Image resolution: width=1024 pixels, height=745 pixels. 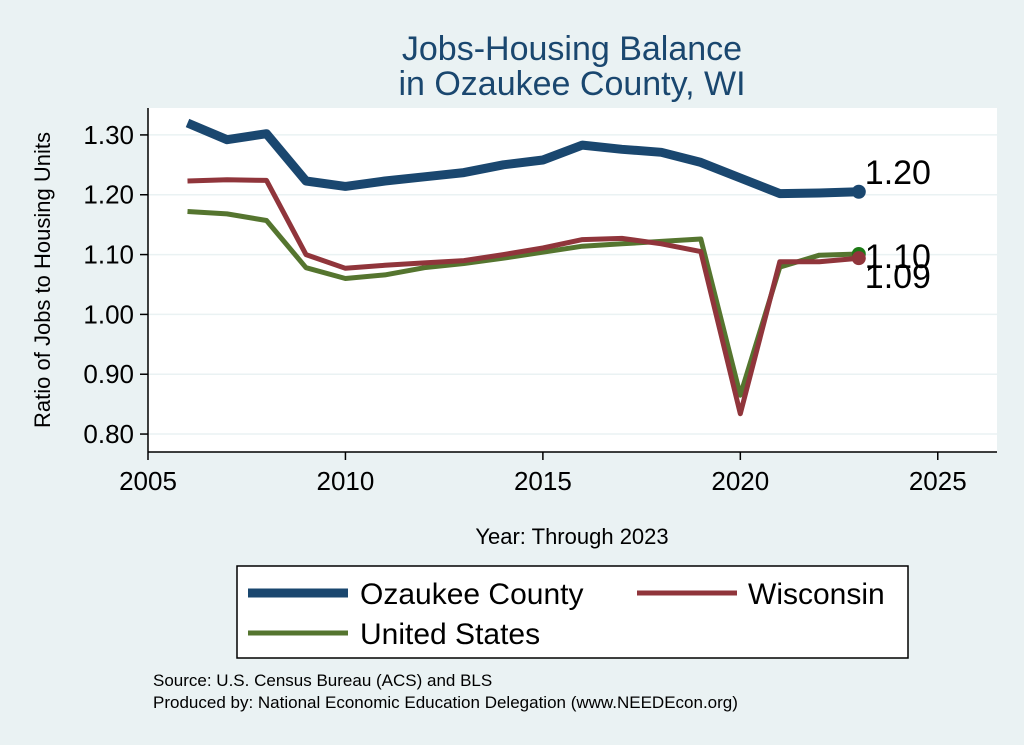 I want to click on legend-box, so click(x=572, y=612).